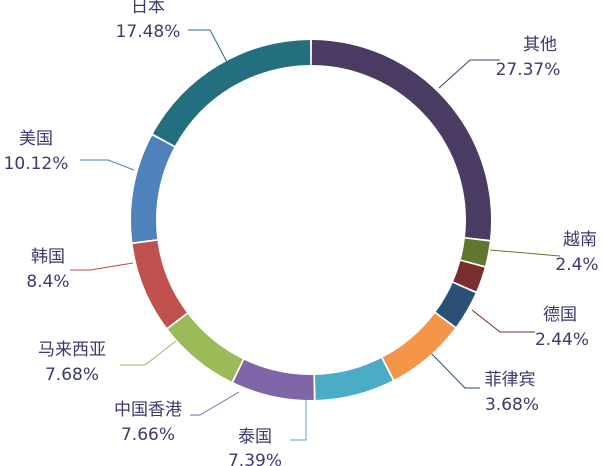 This screenshot has height=466, width=604. What do you see at coordinates (576, 265) in the screenshot?
I see `slice-value-label: 2.4%` at bounding box center [576, 265].